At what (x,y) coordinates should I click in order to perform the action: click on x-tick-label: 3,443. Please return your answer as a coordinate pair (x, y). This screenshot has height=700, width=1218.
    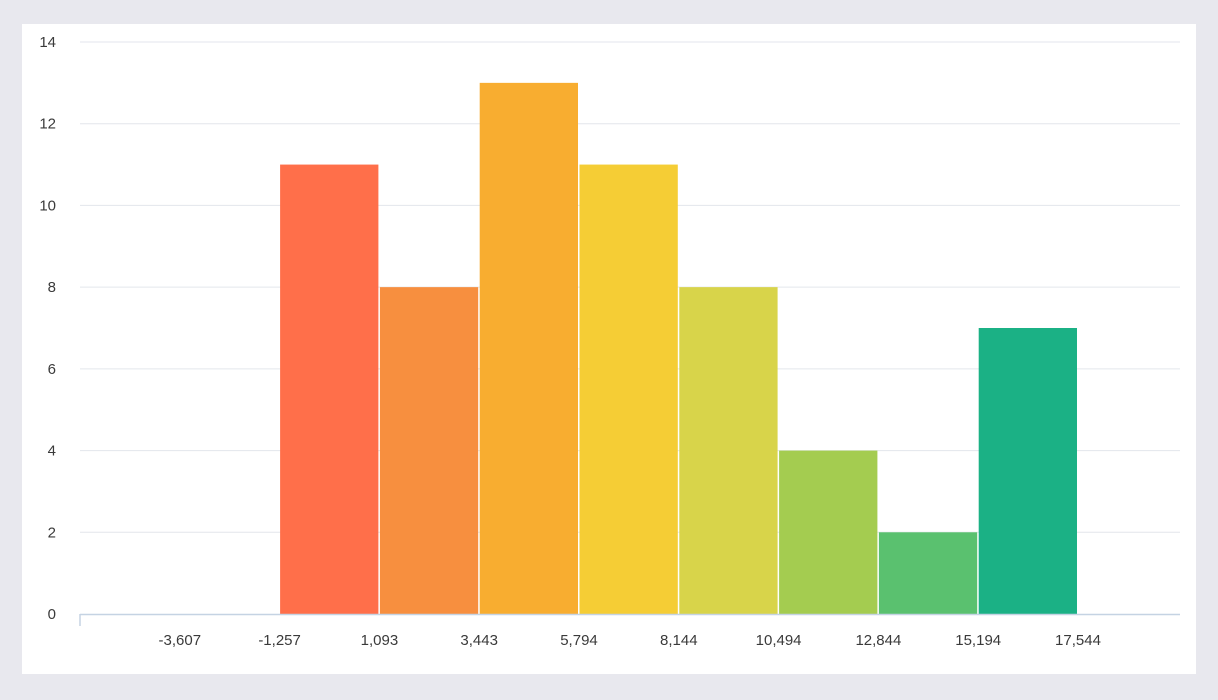
    Looking at the image, I should click on (479, 640).